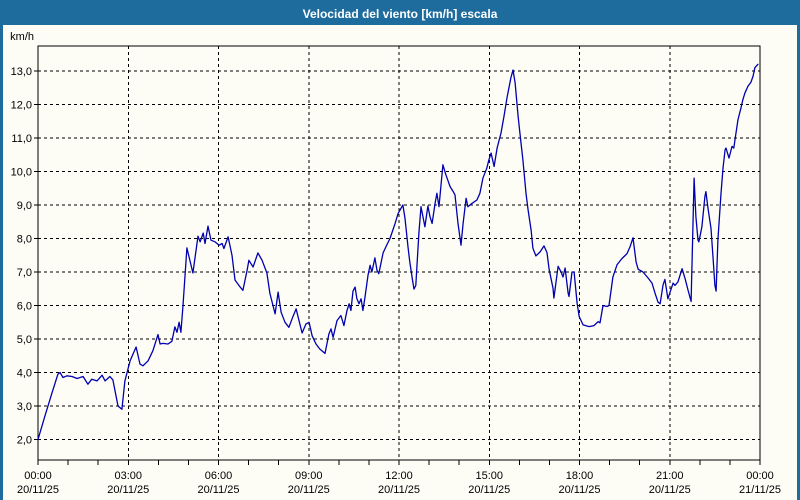  I want to click on y-axis-unit-label: km/h, so click(22, 37).